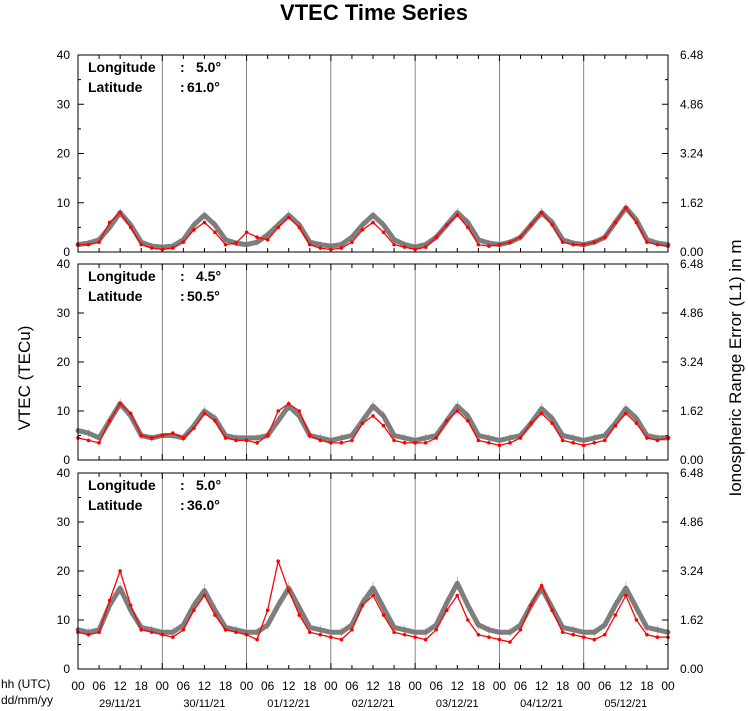  Describe the element at coordinates (203, 87) in the screenshot. I see `latitude-value: 61.0°` at that location.